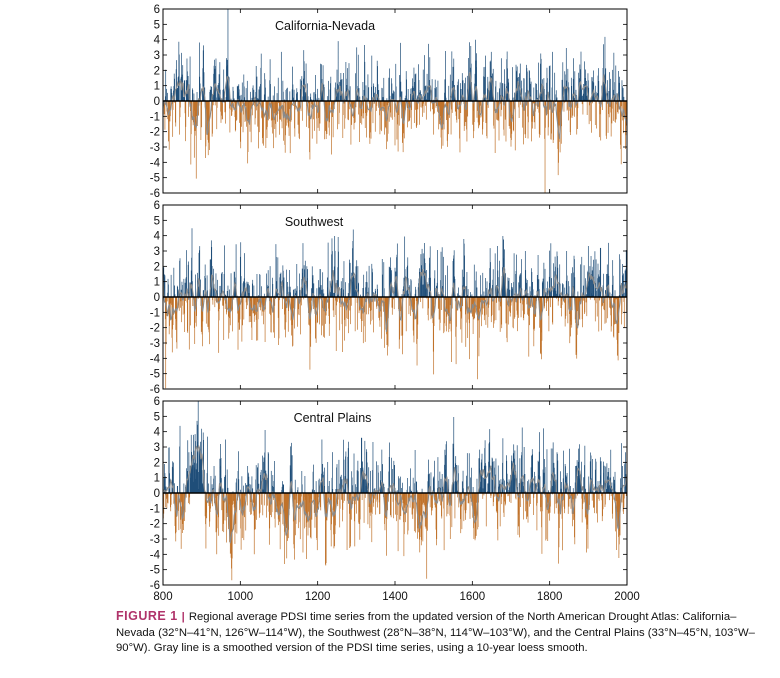 This screenshot has height=678, width=780. I want to click on x-tick-label: 1000, so click(241, 597).